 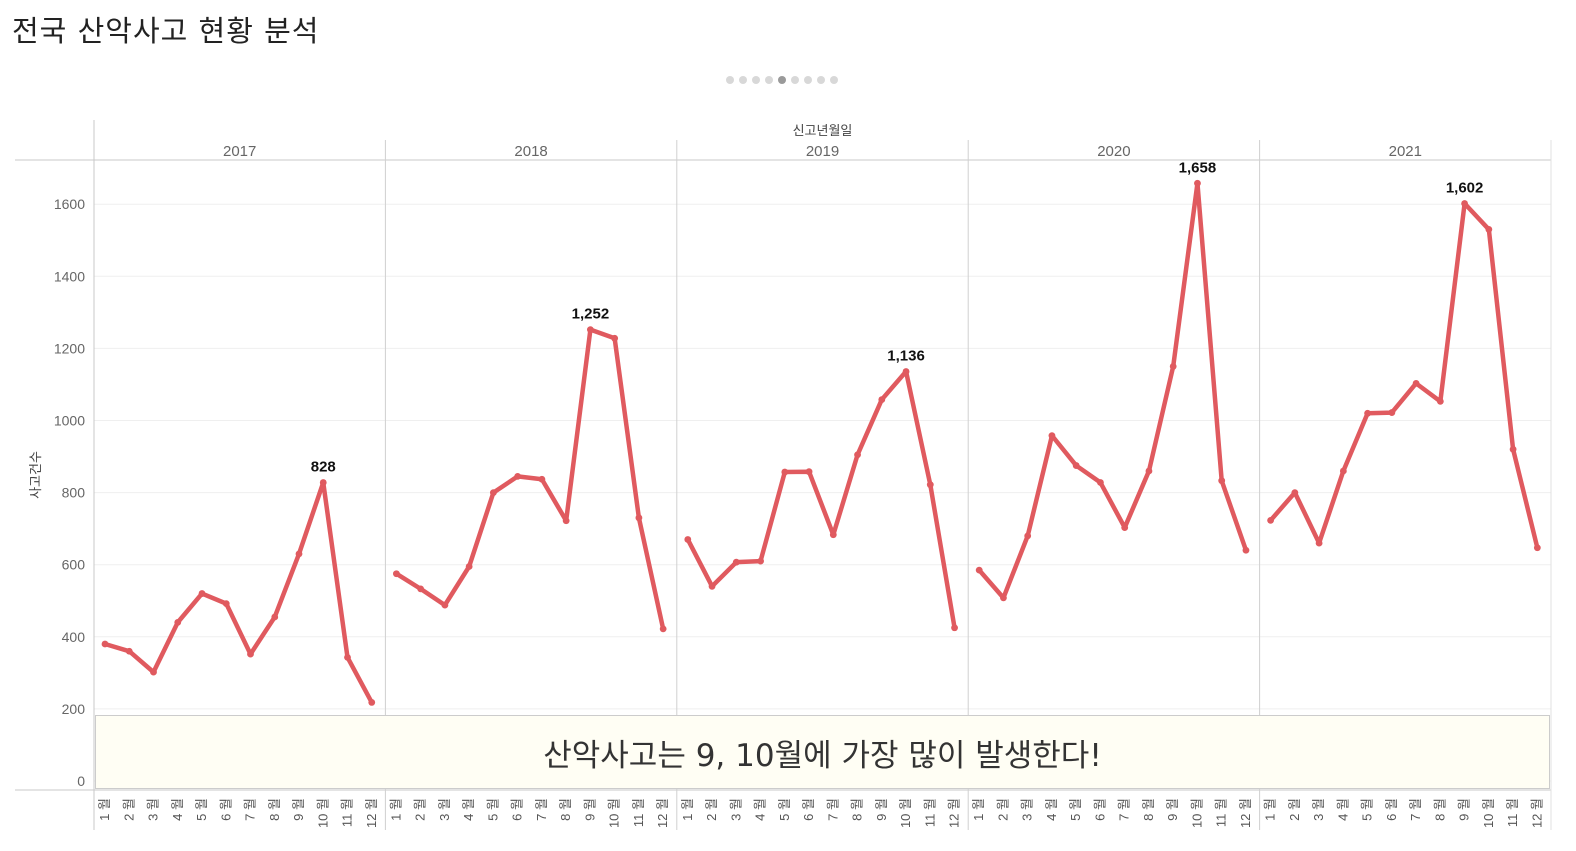 I want to click on data-label: 1,136, so click(x=906, y=355).